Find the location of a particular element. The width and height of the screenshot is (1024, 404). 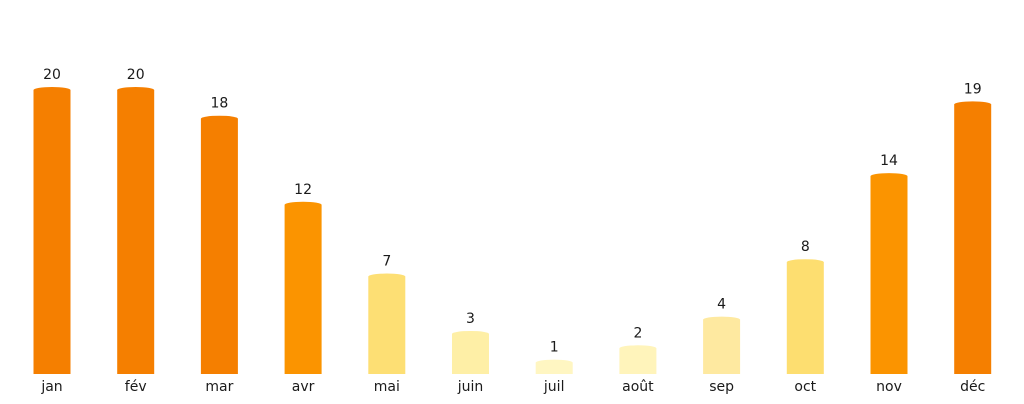

bar-jan is located at coordinates (52, 230).